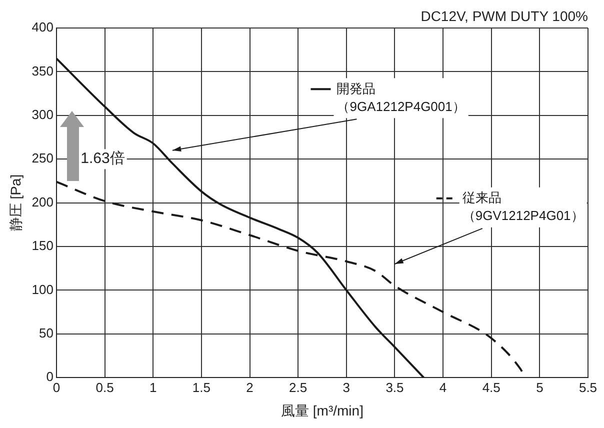 This screenshot has height=428, width=604. What do you see at coordinates (588, 387) in the screenshot?
I see `x-tick-label: 5.5` at bounding box center [588, 387].